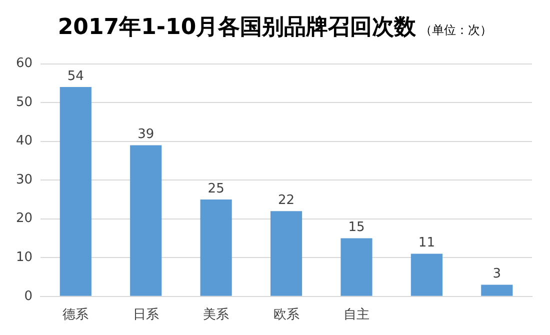  What do you see at coordinates (146, 134) in the screenshot?
I see `data-label: 39` at bounding box center [146, 134].